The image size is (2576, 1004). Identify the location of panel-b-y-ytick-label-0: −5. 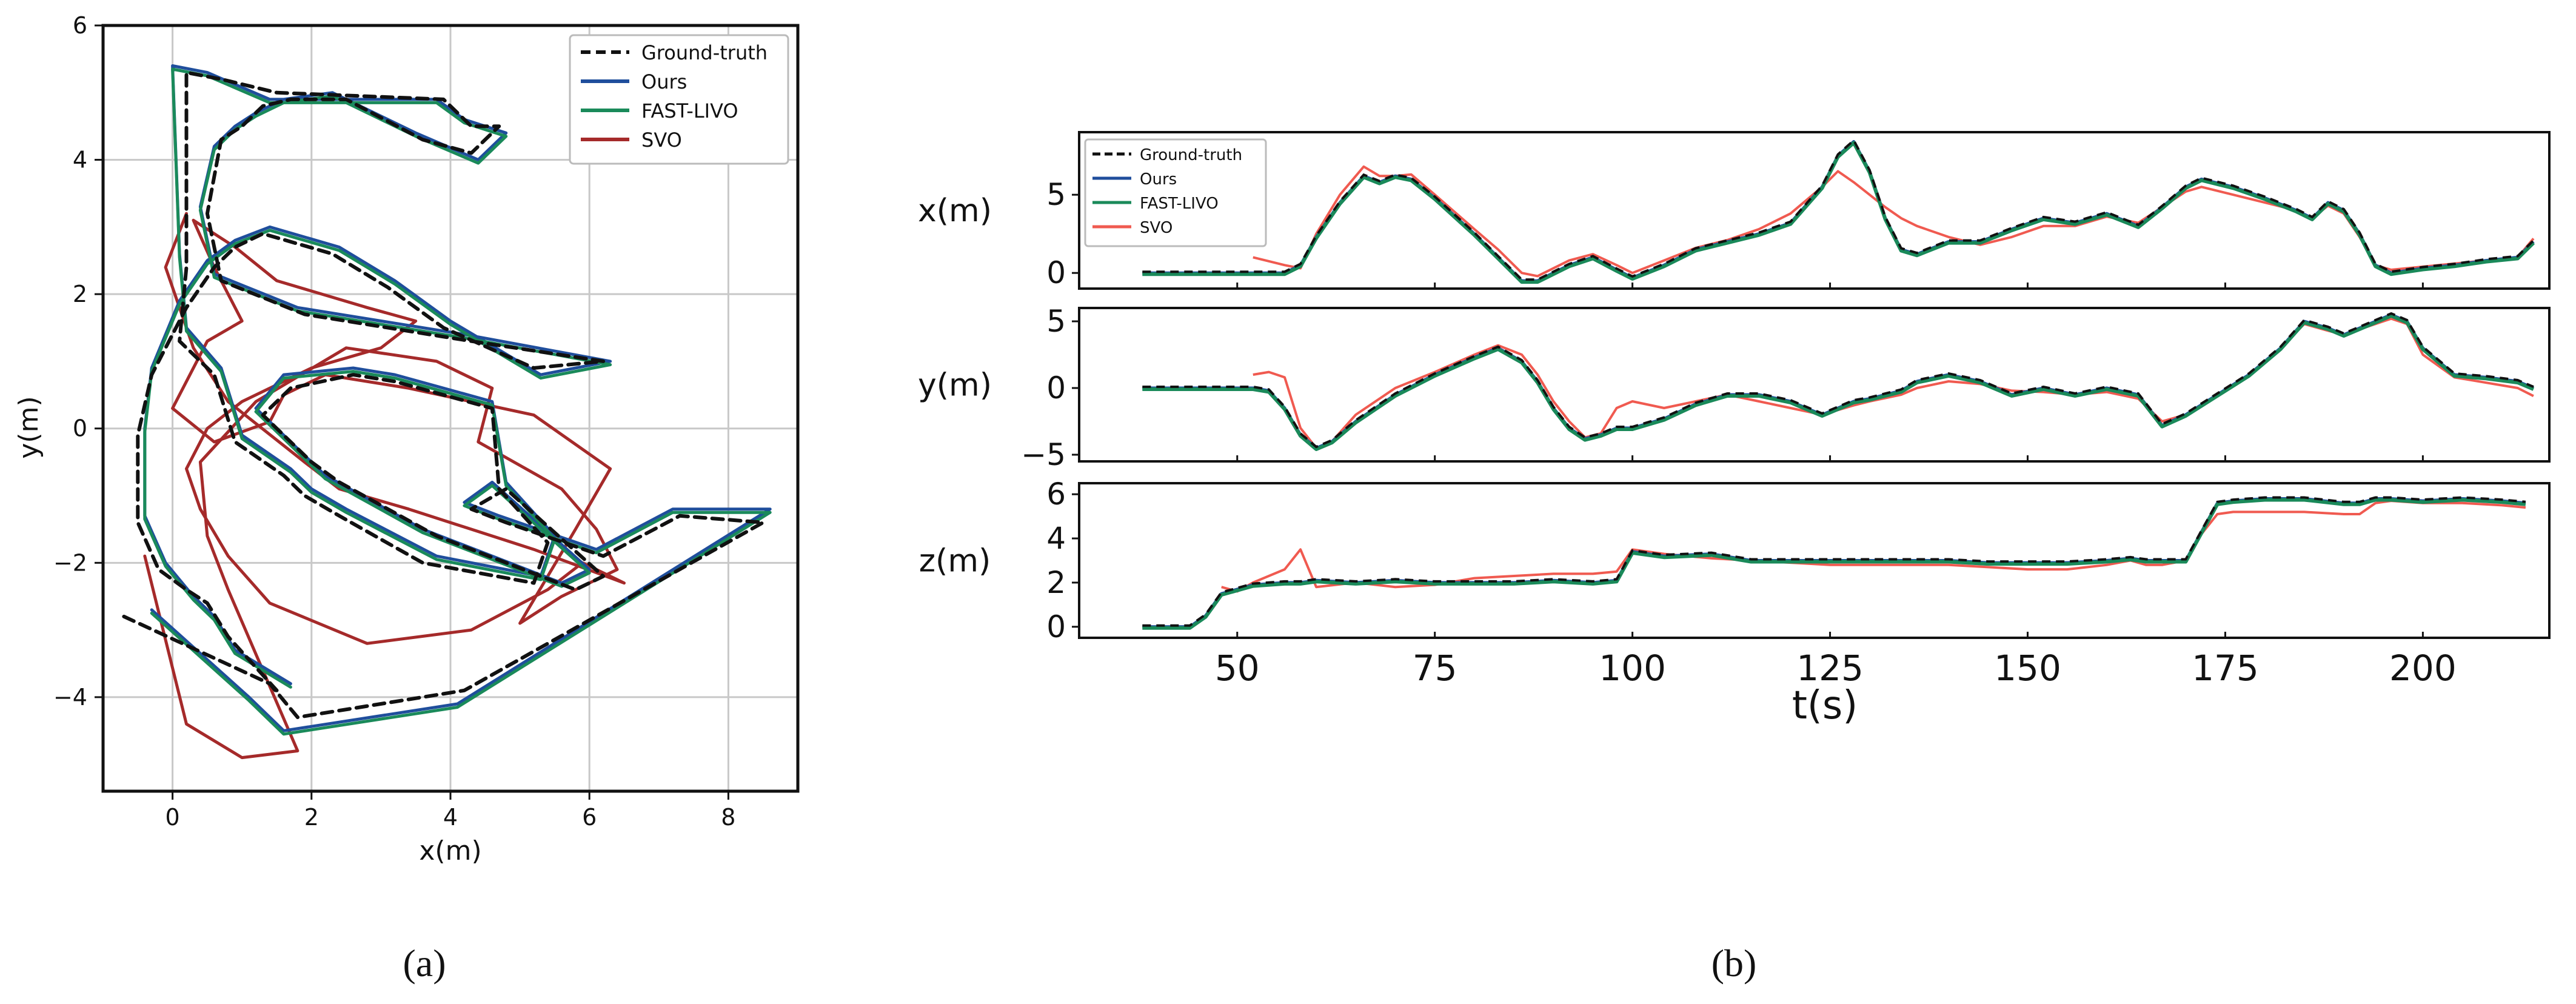
(1043, 455).